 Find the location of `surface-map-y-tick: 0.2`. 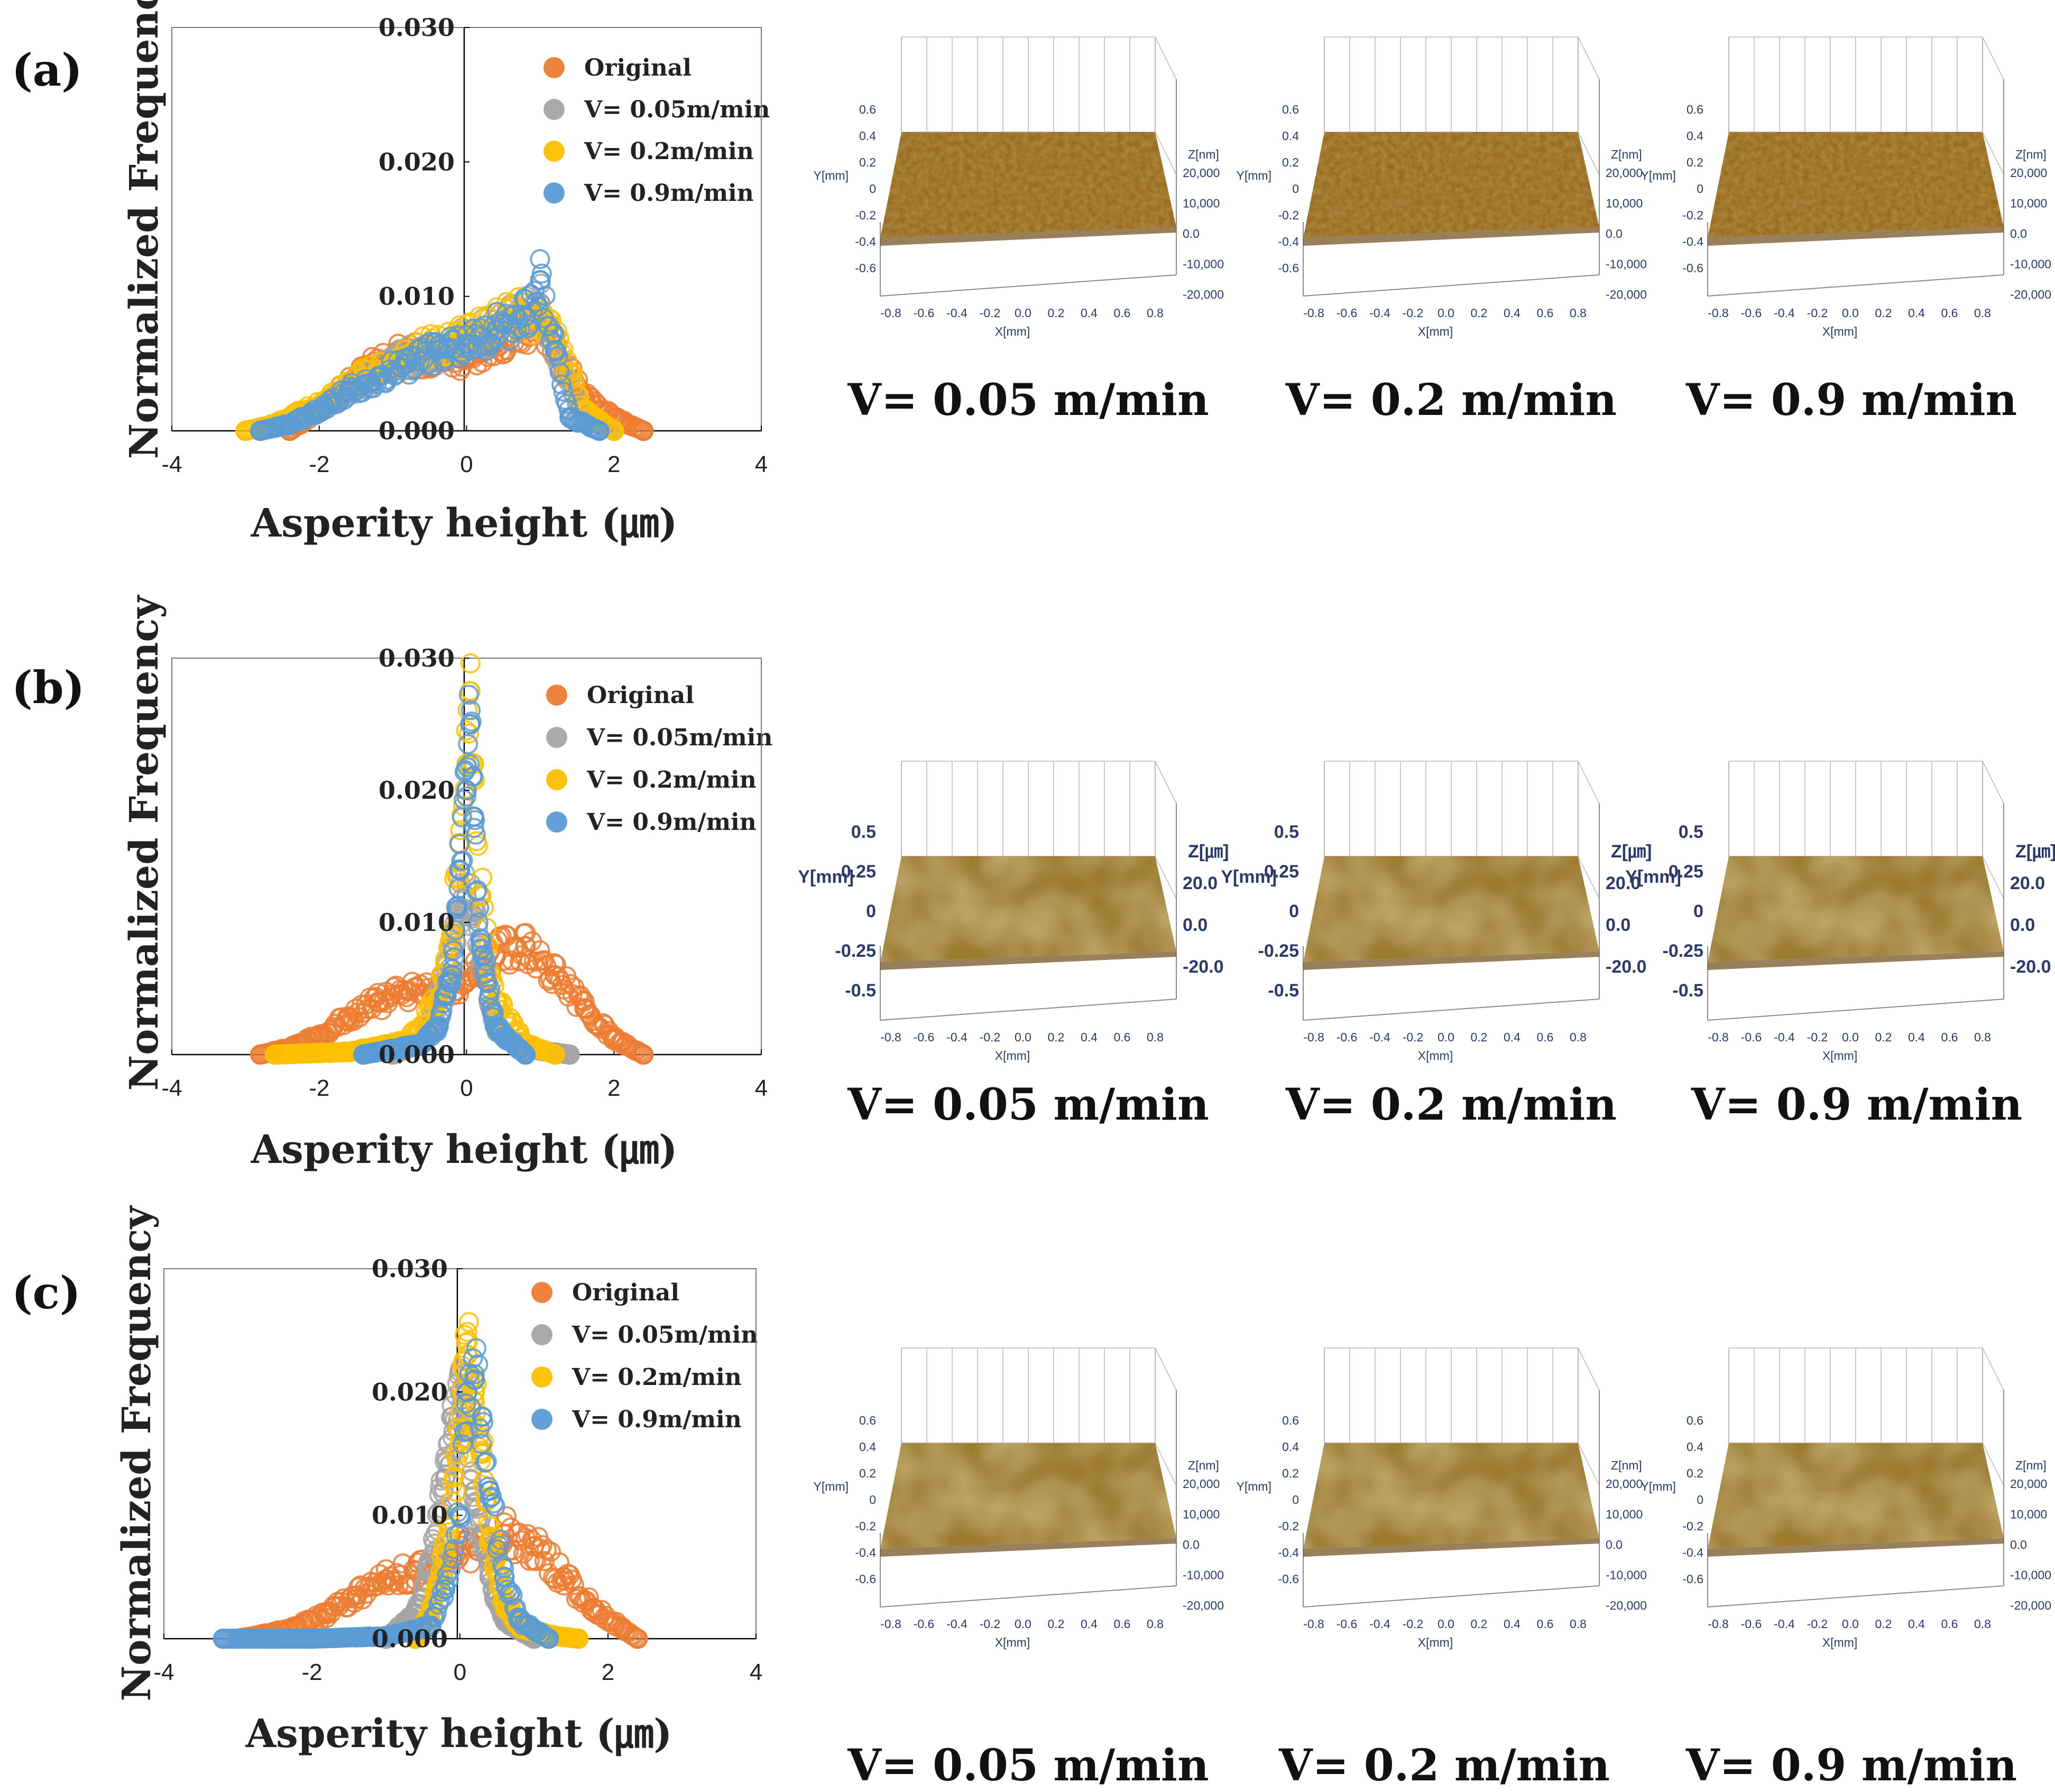

surface-map-y-tick: 0.2 is located at coordinates (1290, 1473).